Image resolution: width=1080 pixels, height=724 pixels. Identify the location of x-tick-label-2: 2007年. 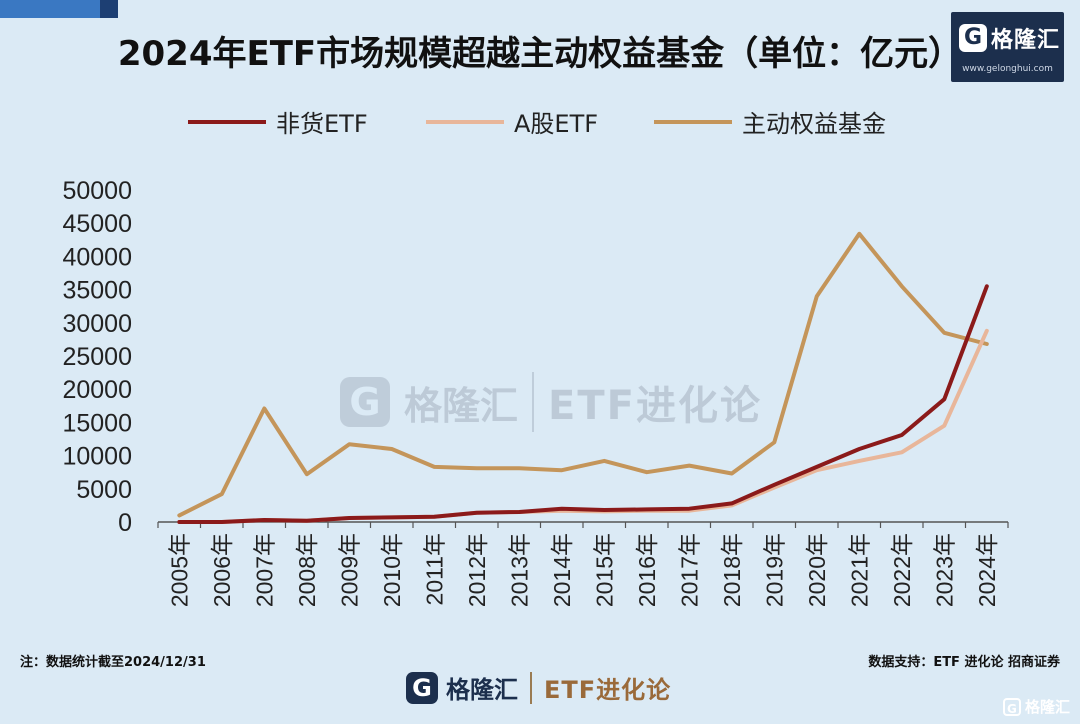
(264, 570).